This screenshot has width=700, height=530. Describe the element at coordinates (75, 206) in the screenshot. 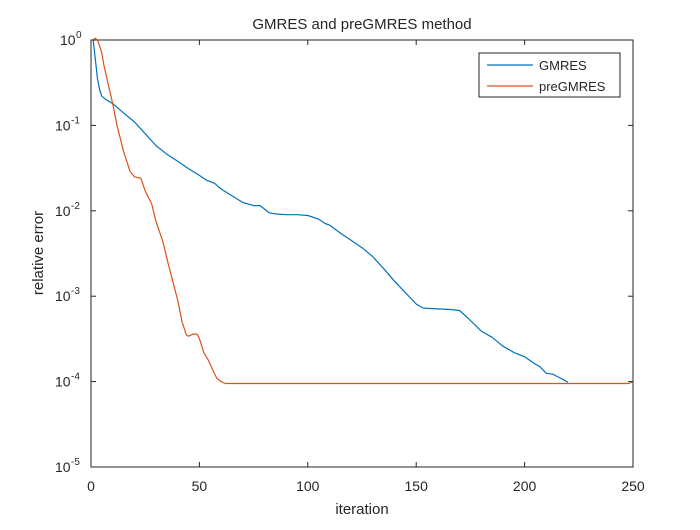

I see `y-tick-label-exponent: -2` at that location.